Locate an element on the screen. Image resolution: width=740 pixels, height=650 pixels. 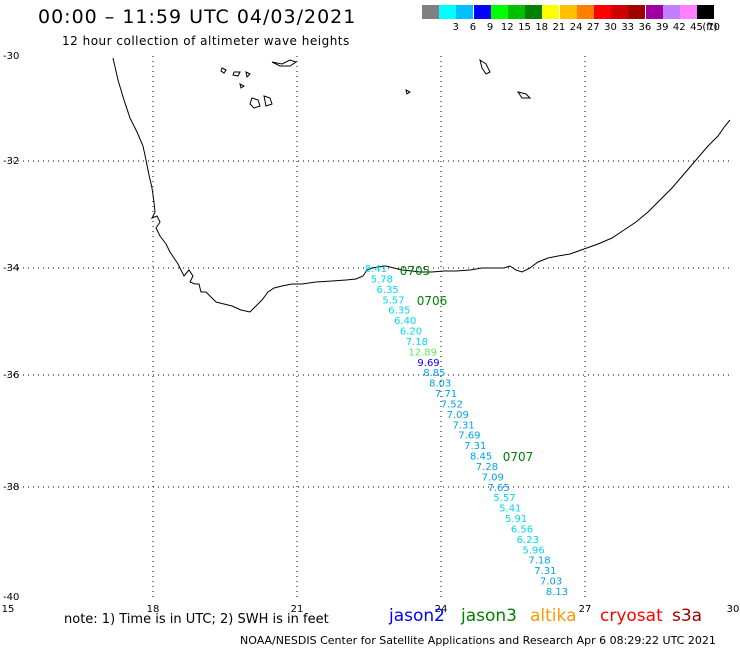
swh-label: 7.52 is located at coordinates (452, 404).